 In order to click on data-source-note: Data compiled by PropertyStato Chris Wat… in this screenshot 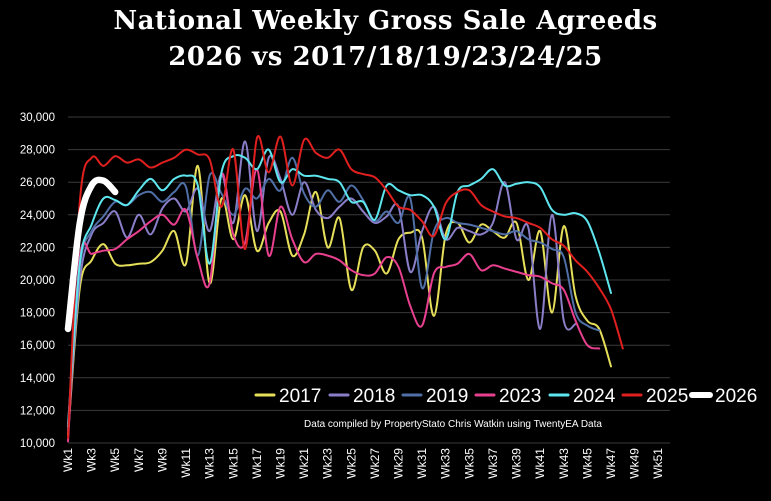, I will do `click(453, 424)`.